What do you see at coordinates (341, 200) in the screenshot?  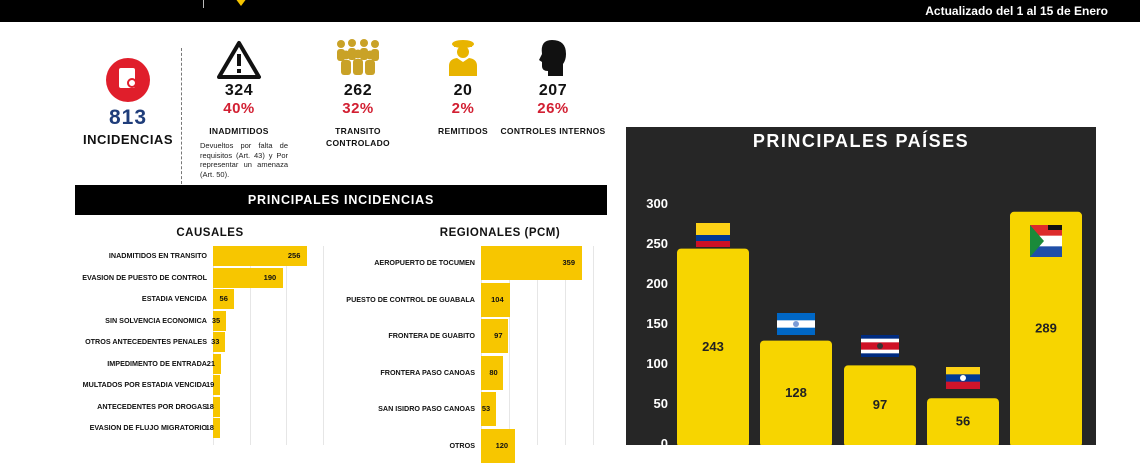 I see `section-header: PRINCIPALES INCIDENCIAS` at bounding box center [341, 200].